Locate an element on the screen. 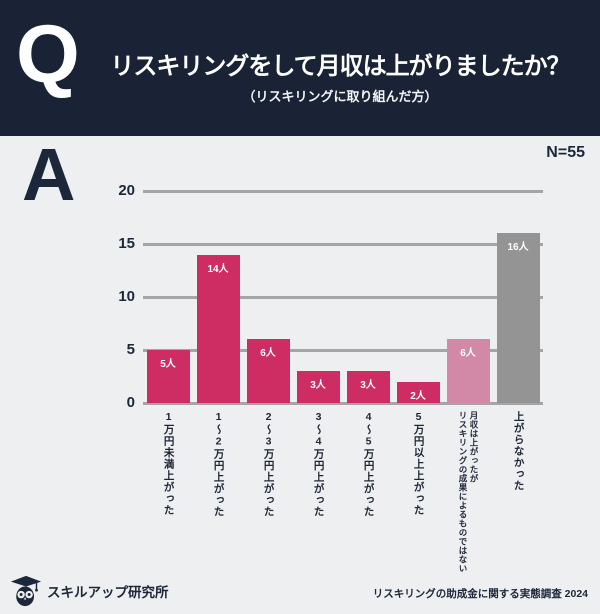 Image resolution: width=600 pixels, height=614 pixels. y-tick-label-15: 15 is located at coordinates (126, 243).